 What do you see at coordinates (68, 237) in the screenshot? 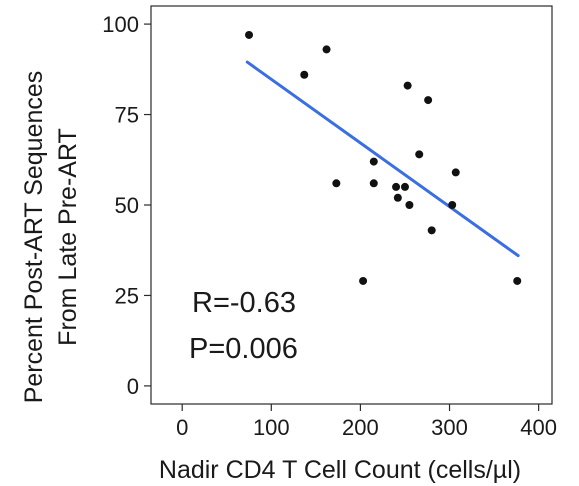
I see `y-axis-label-line-2: From Late Pre-ART` at bounding box center [68, 237].